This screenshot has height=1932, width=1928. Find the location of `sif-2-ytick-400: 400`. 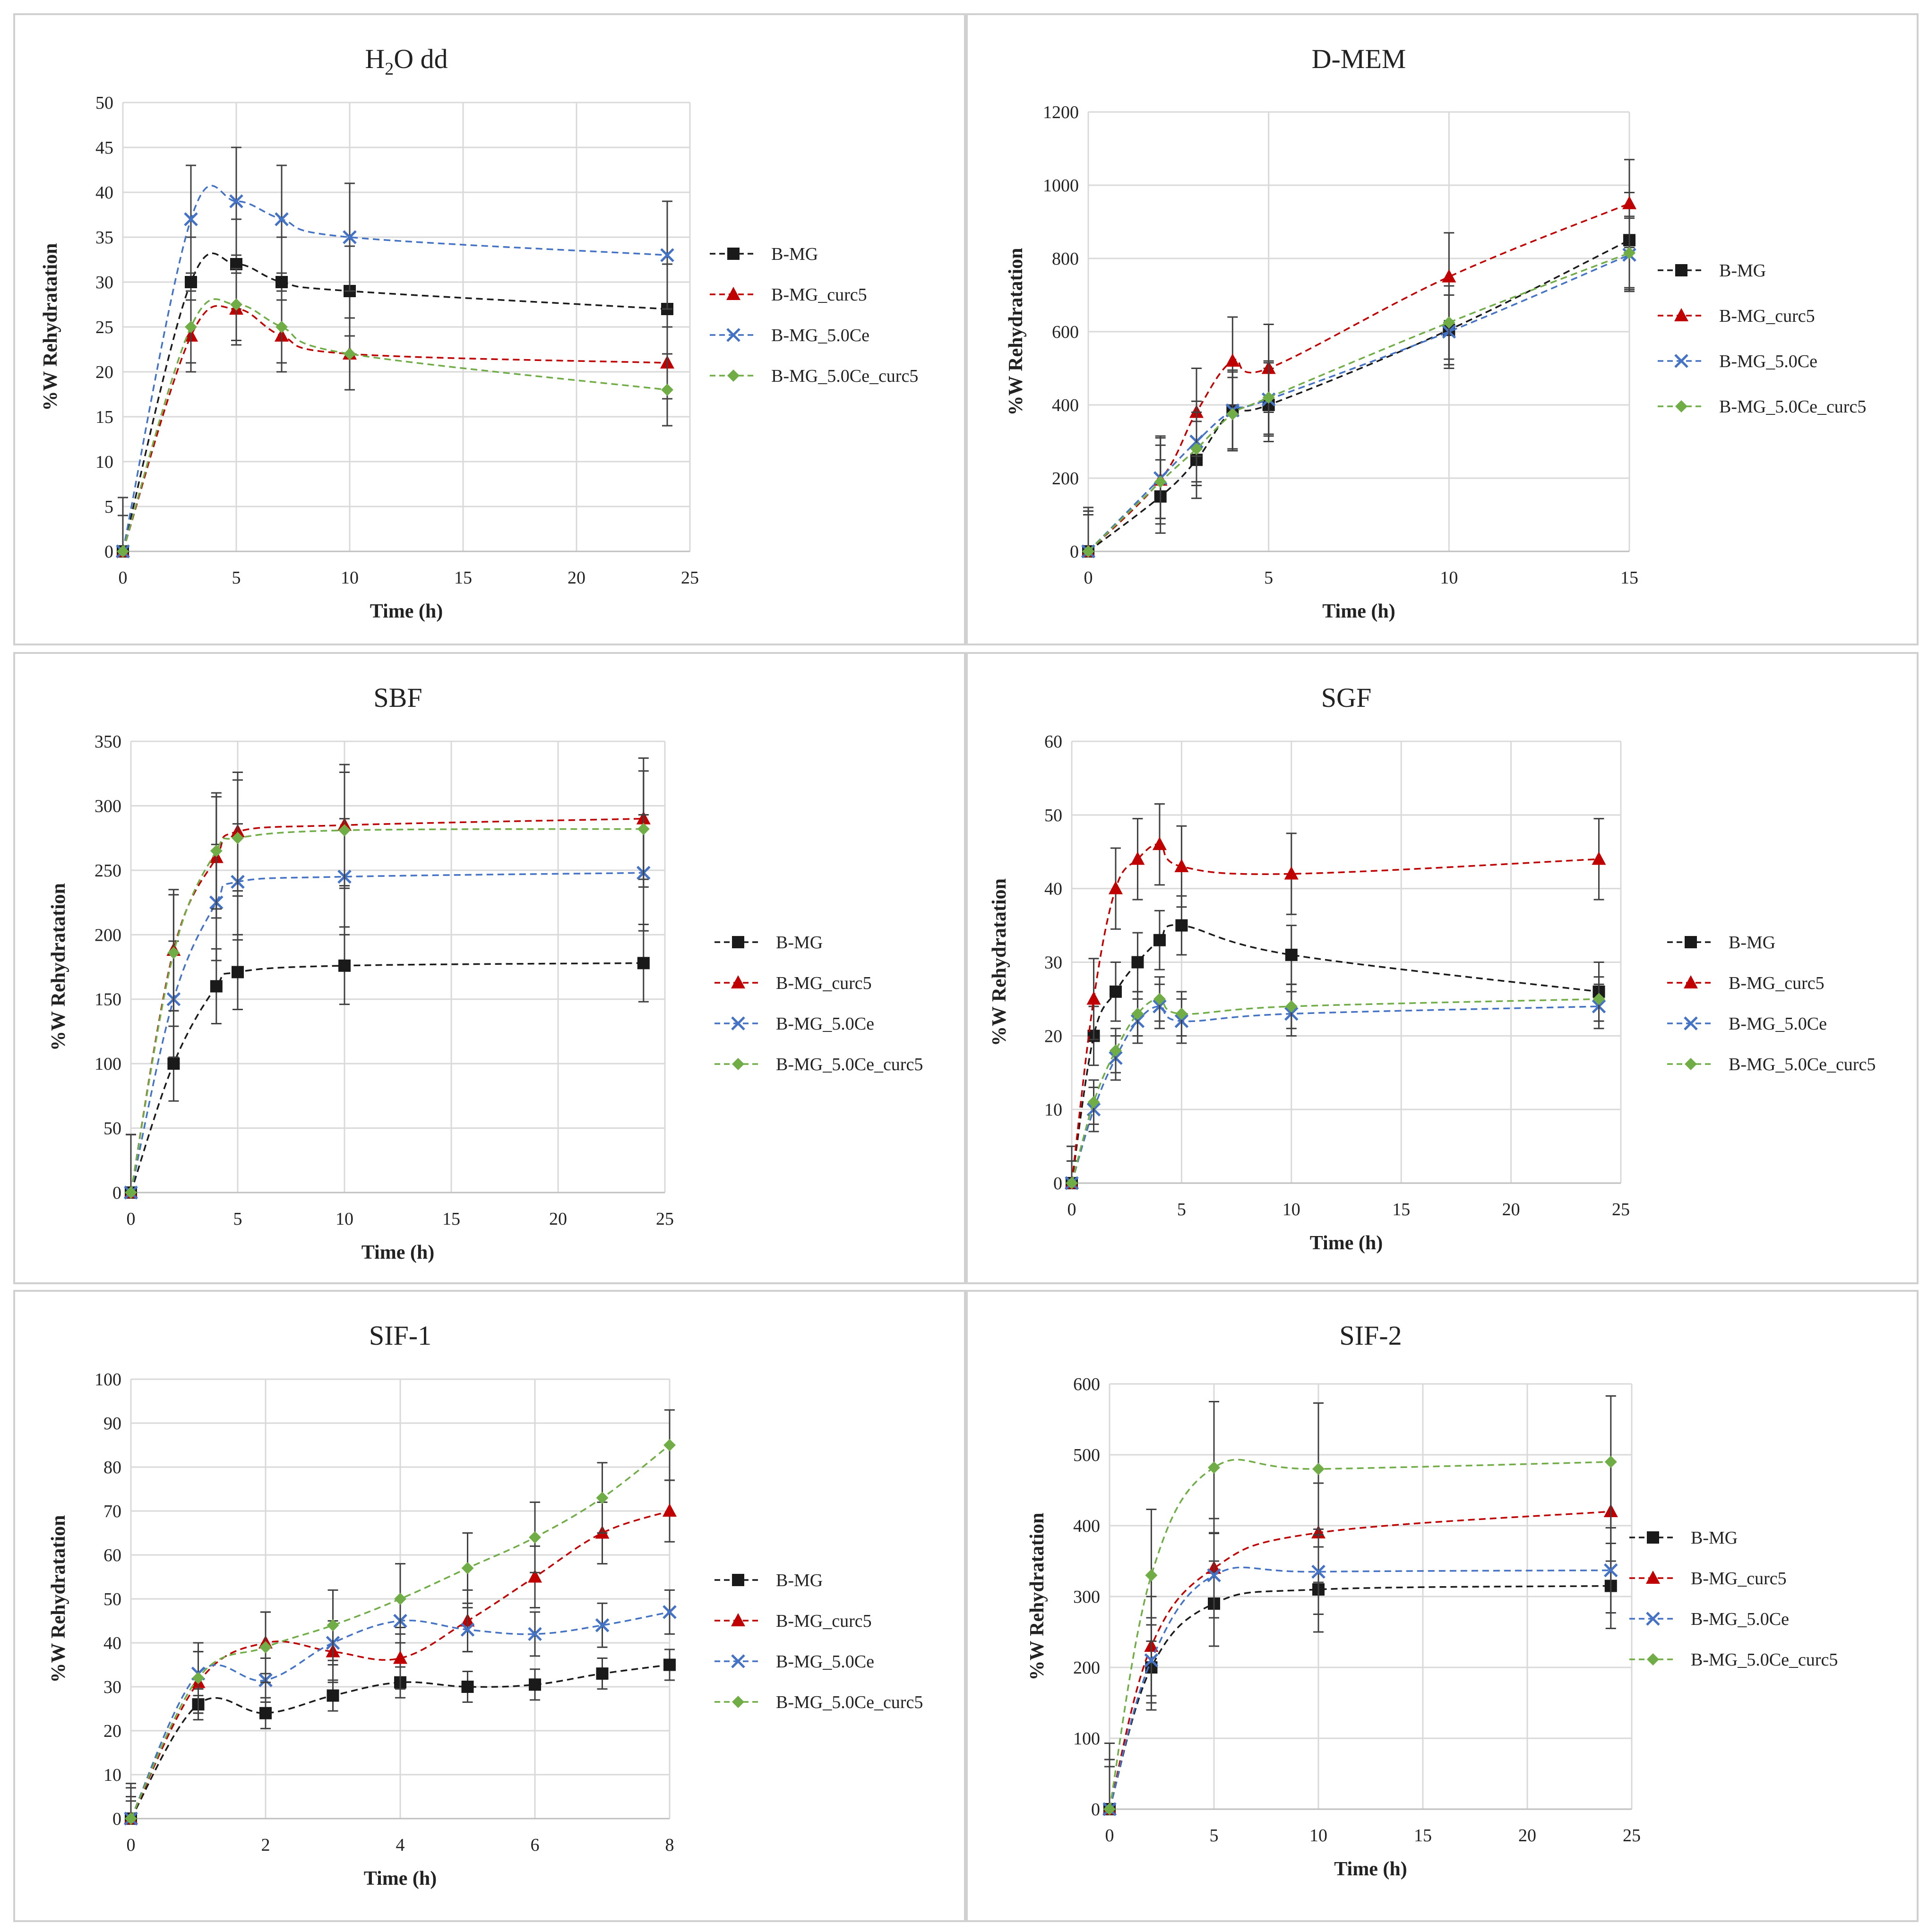

sif-2-ytick-400: 400 is located at coordinates (1086, 1526).